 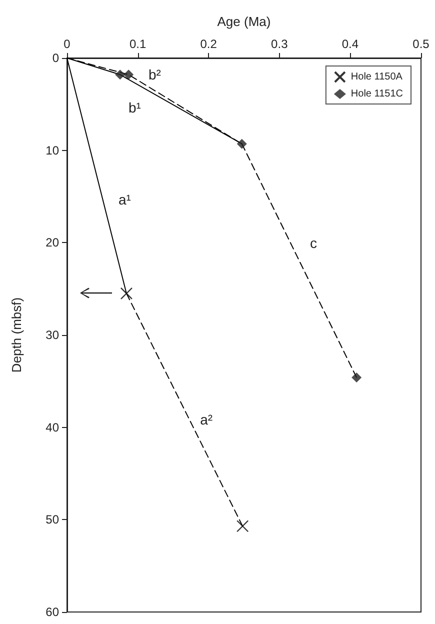 I want to click on series-label: c, so click(x=313, y=242).